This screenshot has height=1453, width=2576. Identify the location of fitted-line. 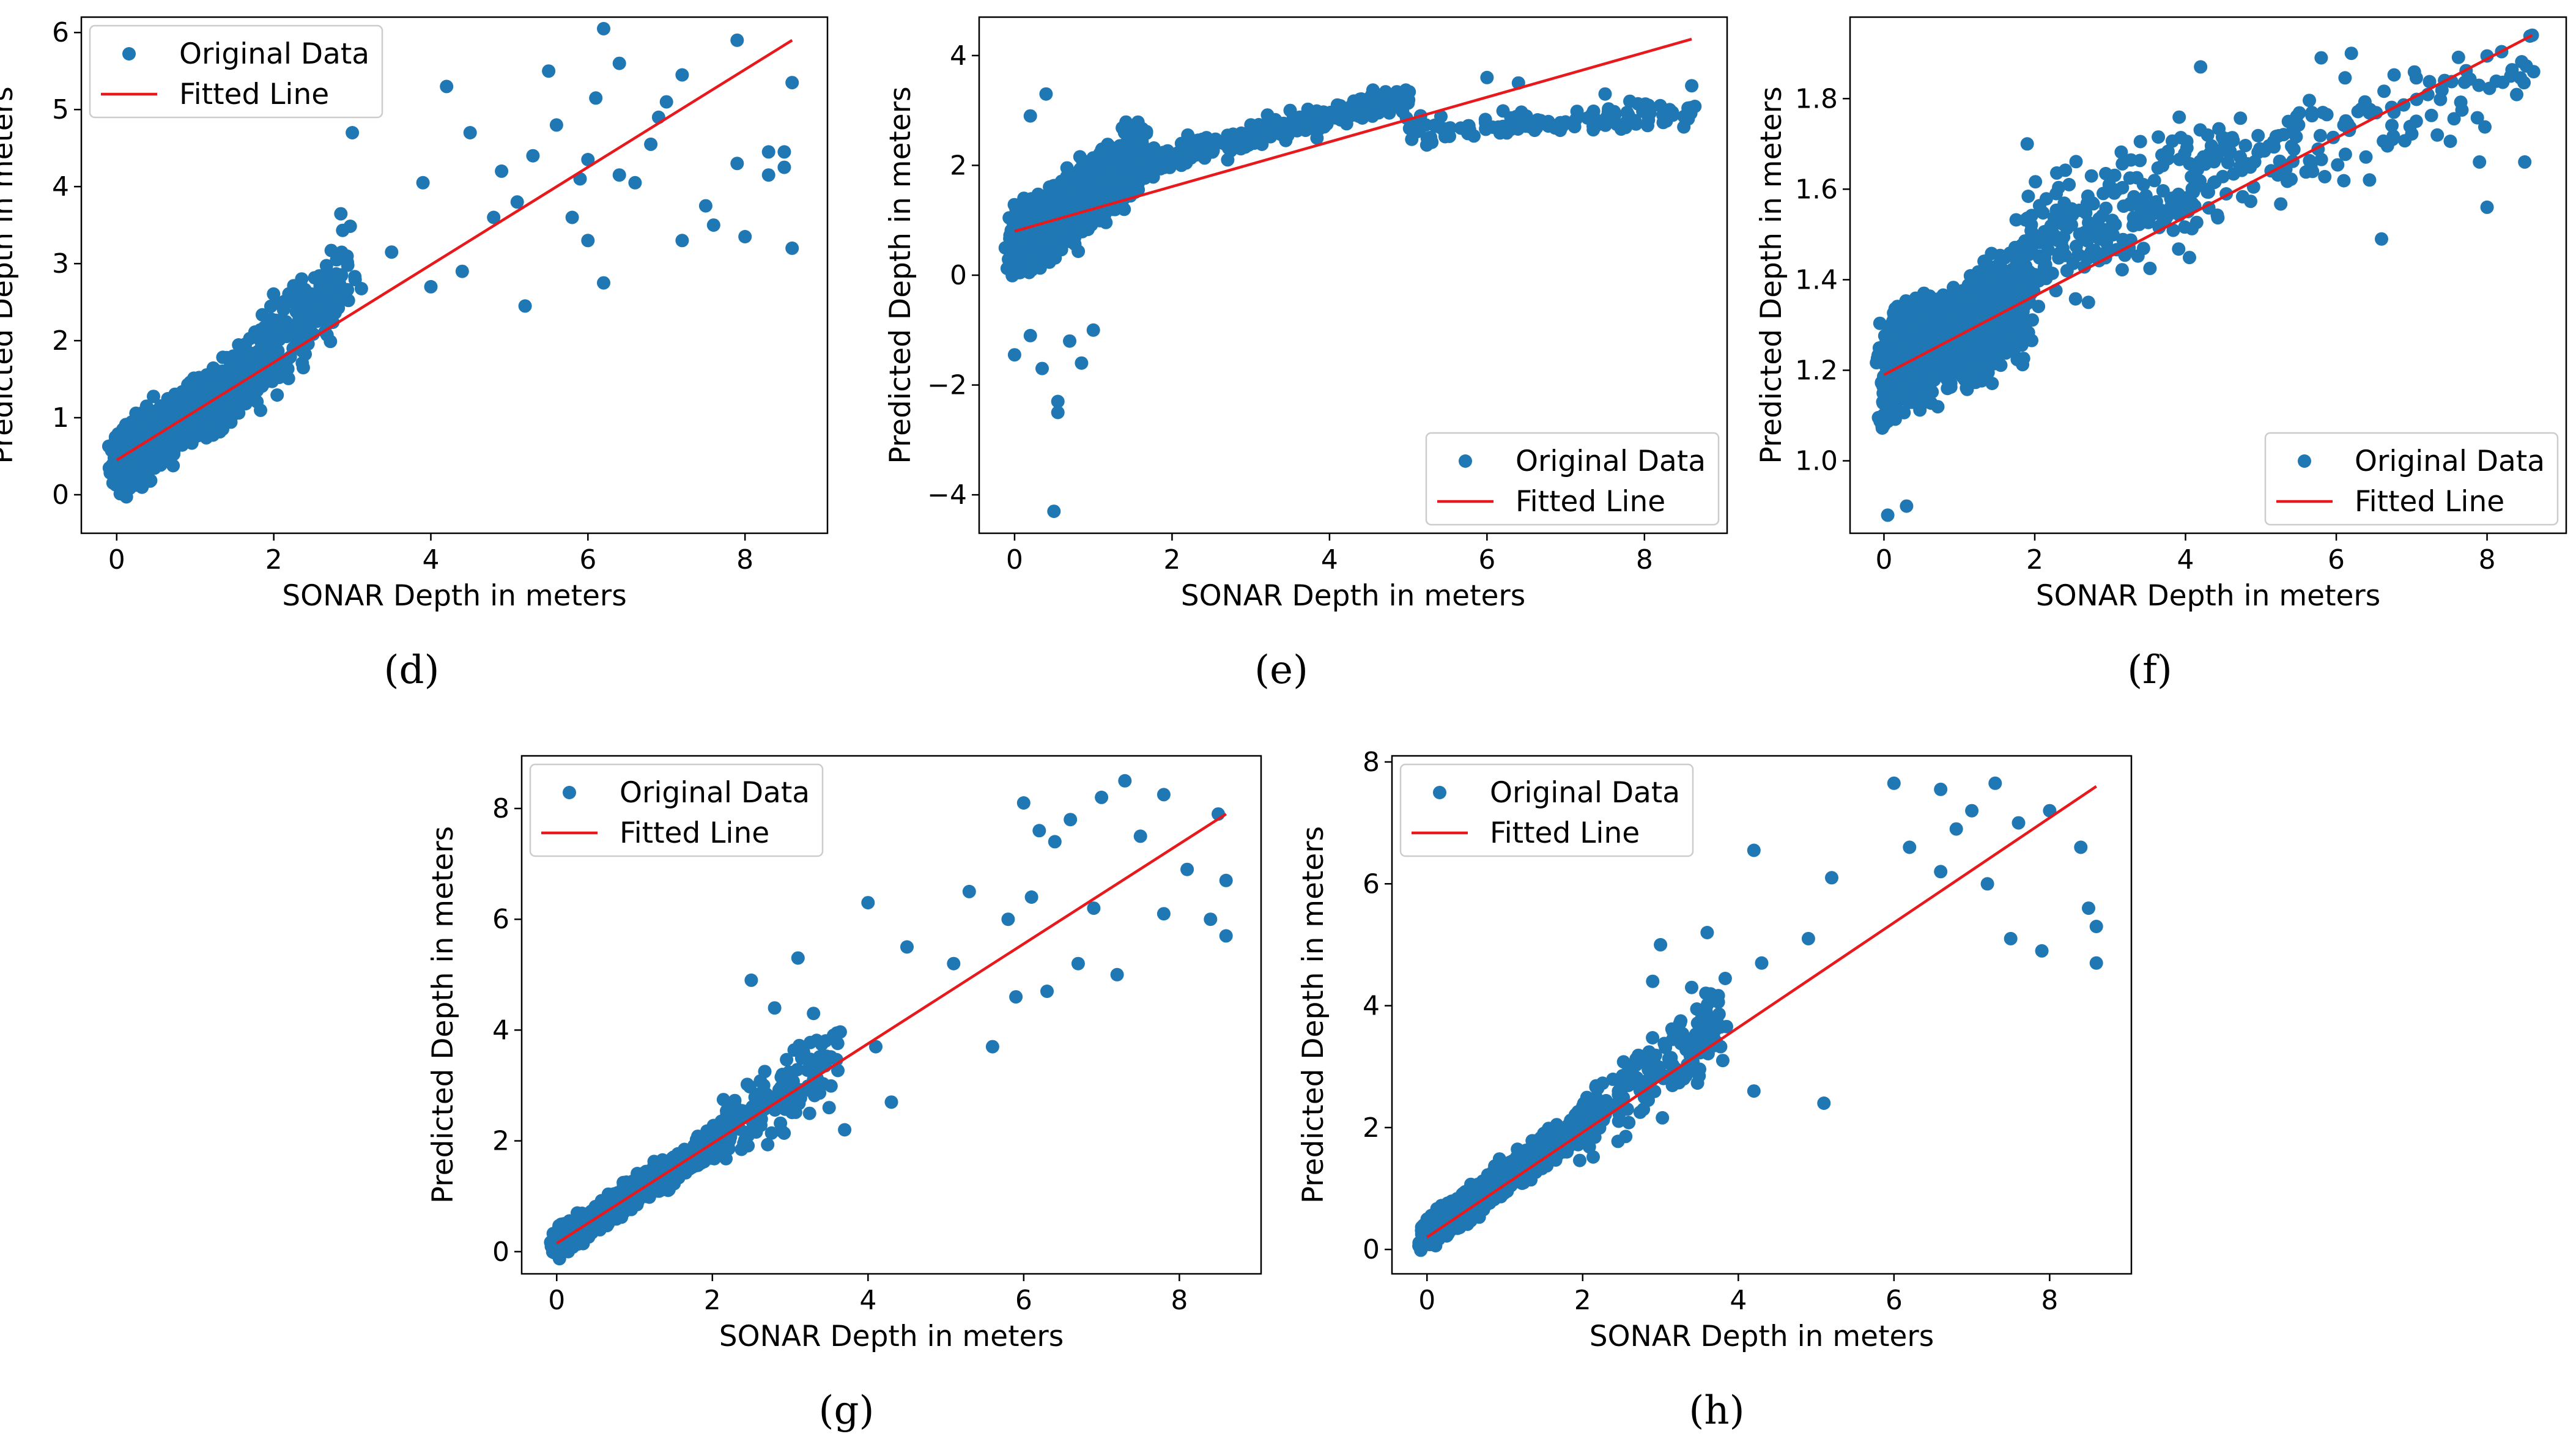
(1353, 135).